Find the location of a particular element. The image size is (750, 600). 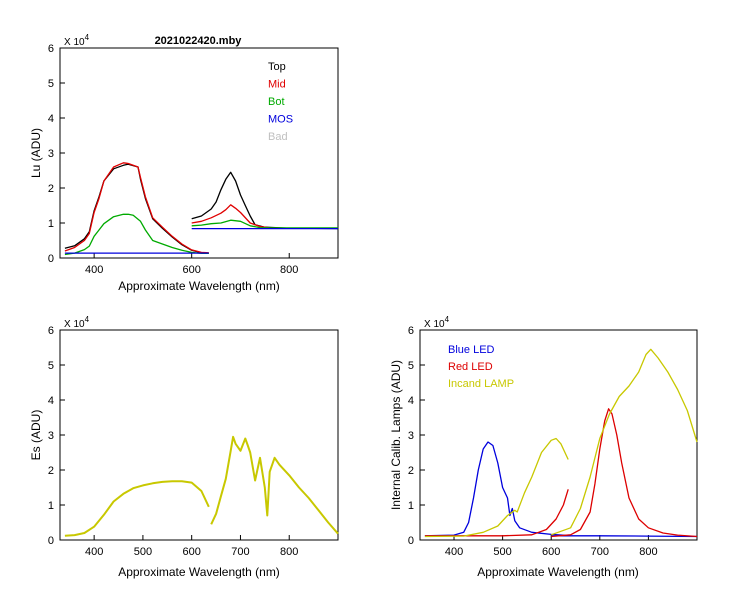

lu-x-tick-label: 600 is located at coordinates (192, 270).